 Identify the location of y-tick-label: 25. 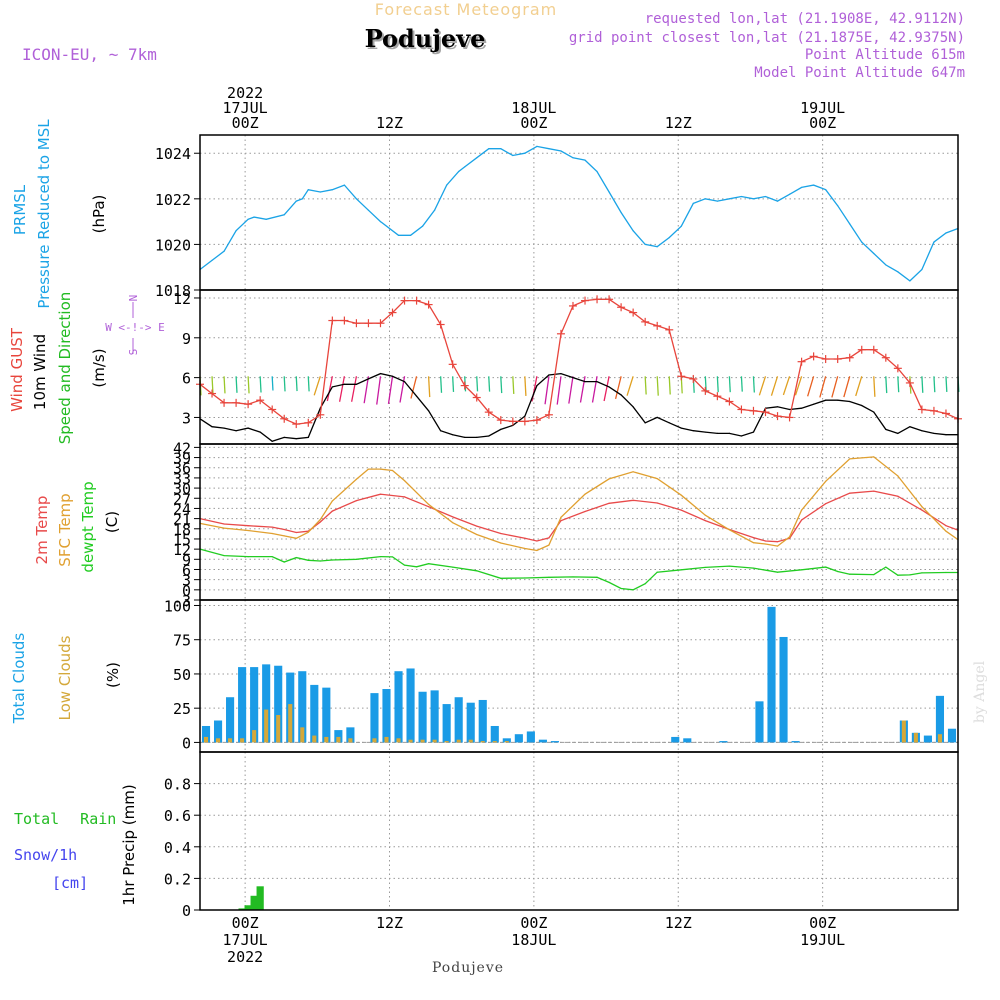
(182, 709).